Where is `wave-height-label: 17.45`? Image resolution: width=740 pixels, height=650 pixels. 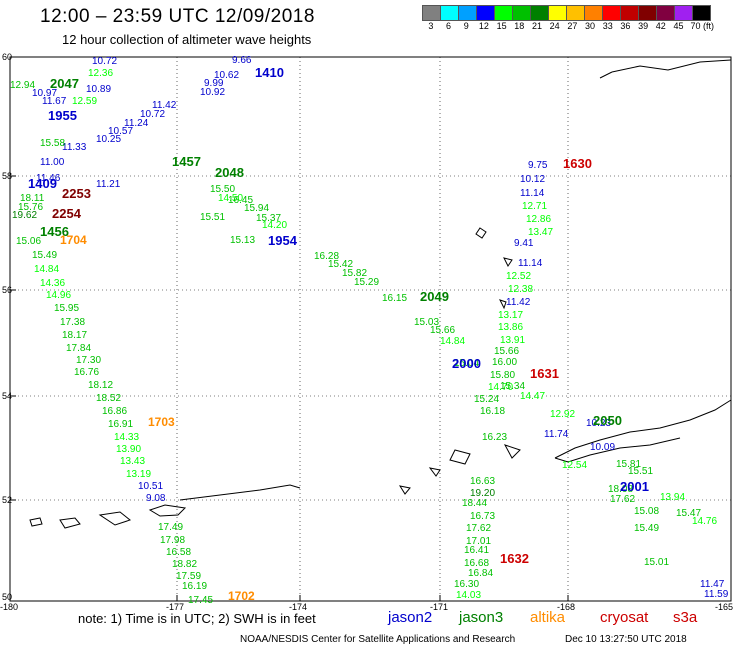
wave-height-label: 17.45 is located at coordinates (200, 600).